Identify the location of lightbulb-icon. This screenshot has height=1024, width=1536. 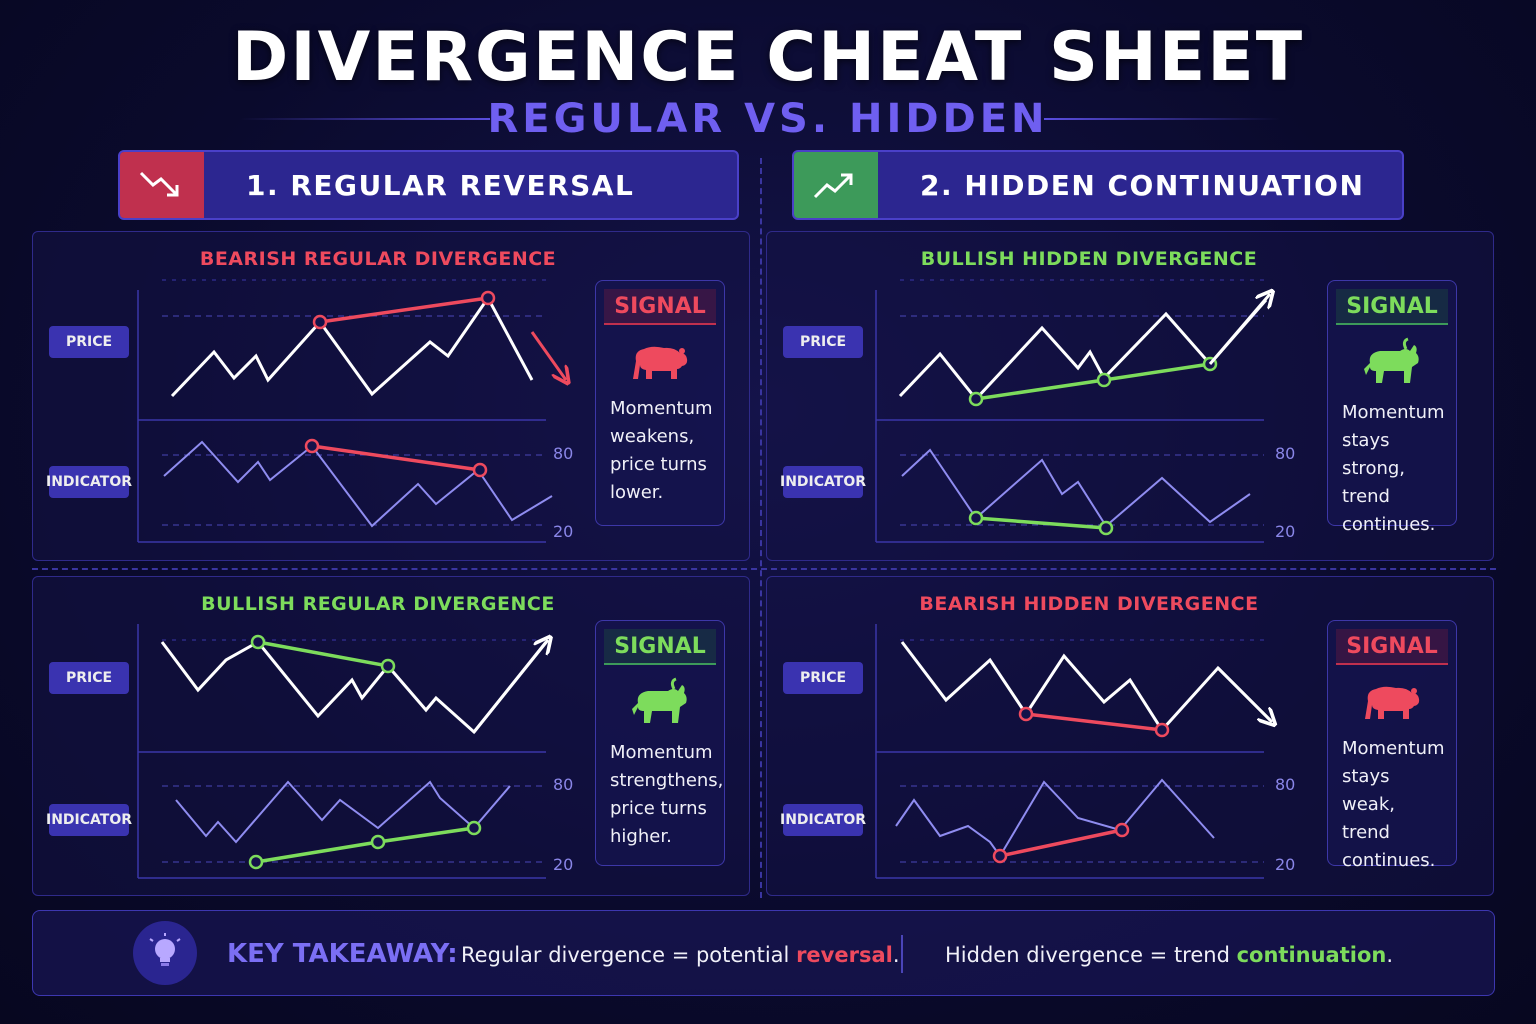
(165, 953).